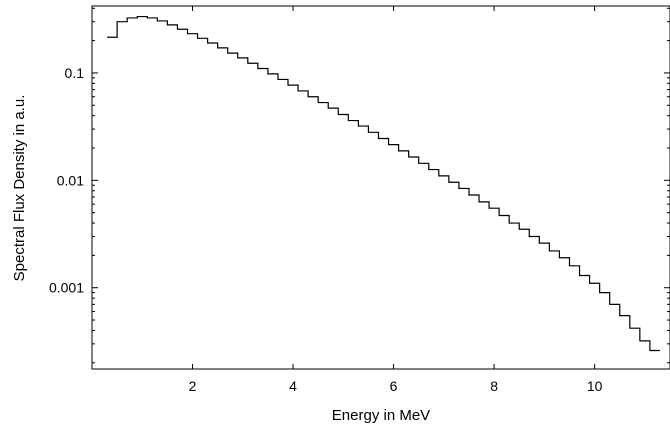  What do you see at coordinates (293, 386) in the screenshot?
I see `x-tick-label: 4` at bounding box center [293, 386].